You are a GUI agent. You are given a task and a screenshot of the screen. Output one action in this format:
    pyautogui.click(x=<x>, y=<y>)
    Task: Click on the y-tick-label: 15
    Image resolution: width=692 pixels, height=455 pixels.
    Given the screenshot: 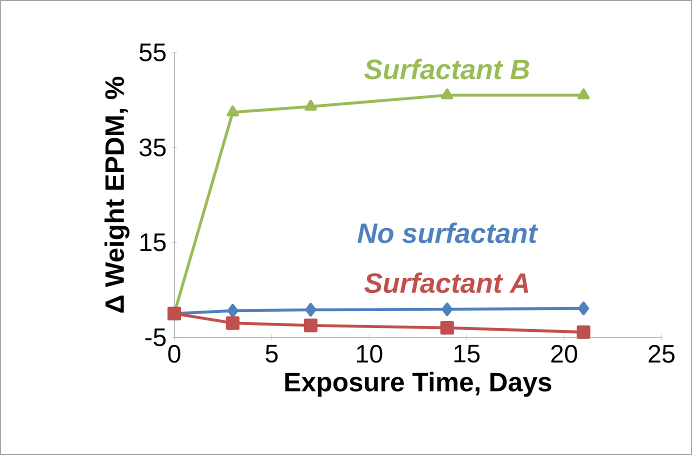 What is the action you would take?
    pyautogui.click(x=153, y=243)
    